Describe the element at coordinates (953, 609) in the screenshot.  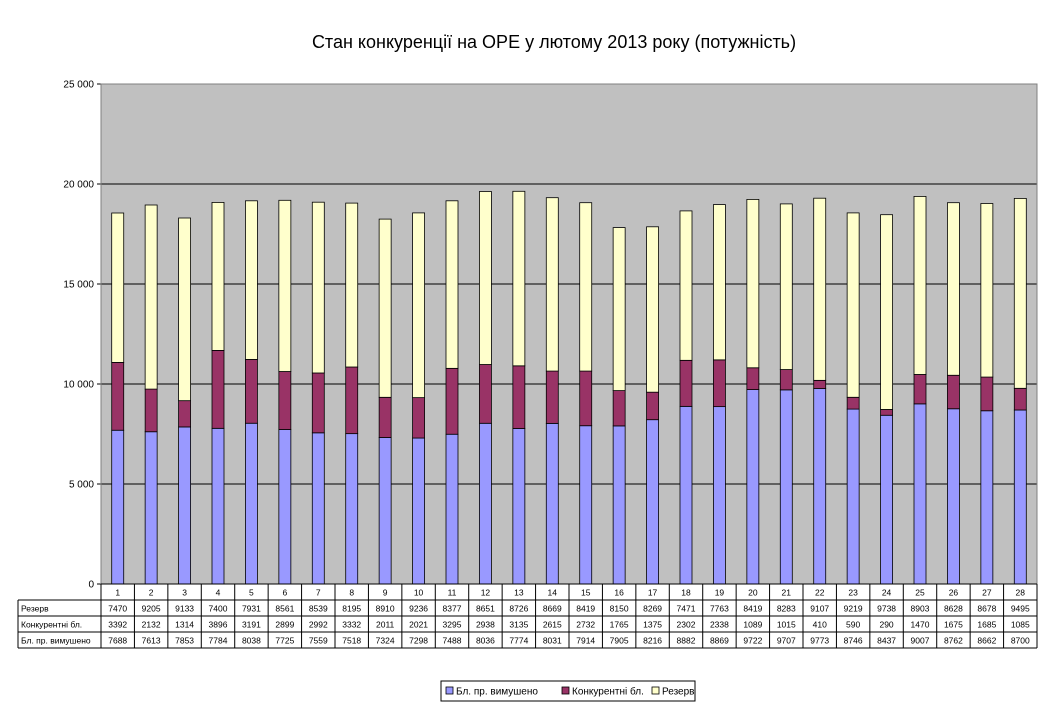
I see `table-cell: 8628` at that location.